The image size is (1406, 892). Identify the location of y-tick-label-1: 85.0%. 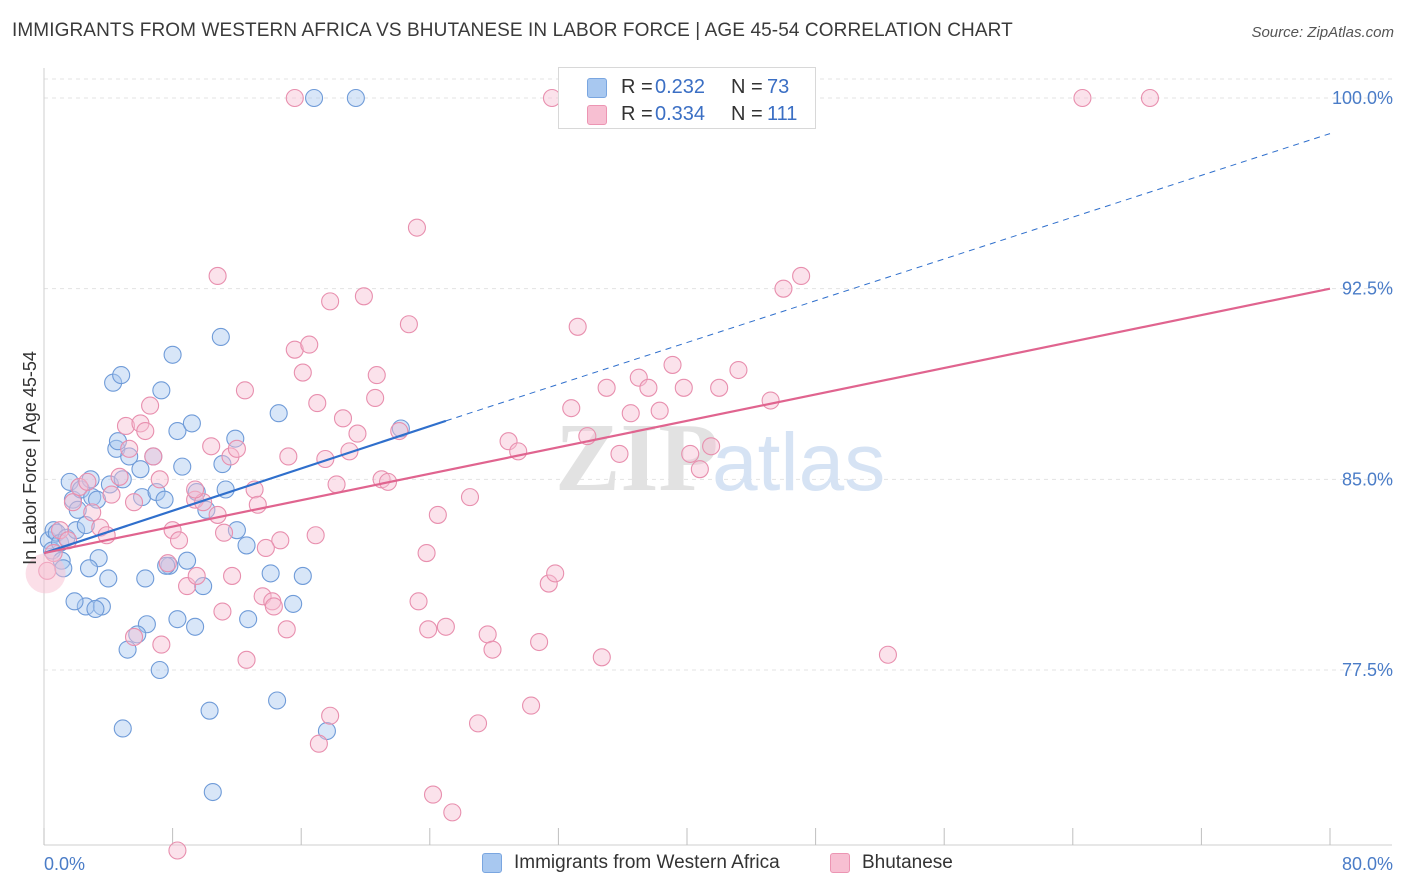
(1367, 479).